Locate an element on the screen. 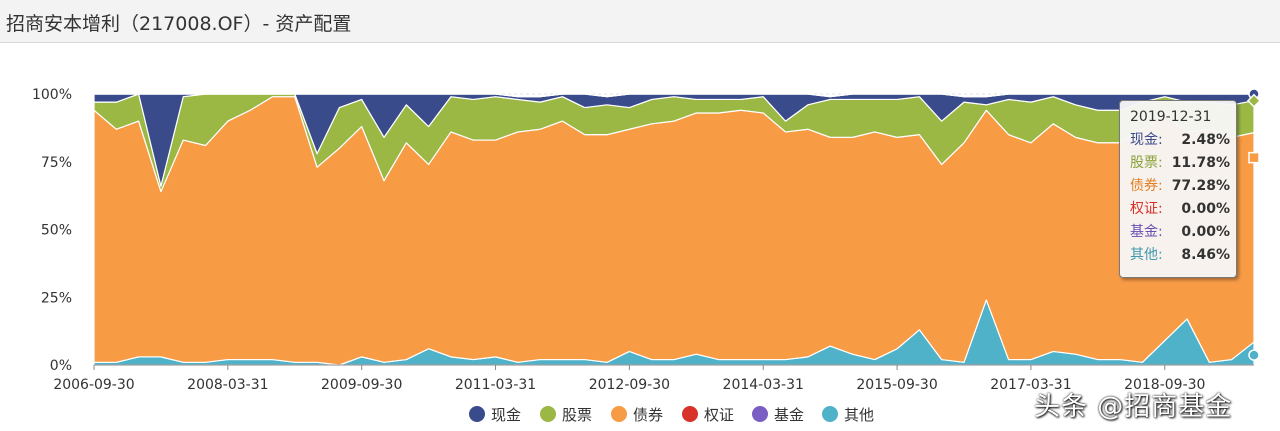  x-tick-label: 2015-09-30 is located at coordinates (896, 385).